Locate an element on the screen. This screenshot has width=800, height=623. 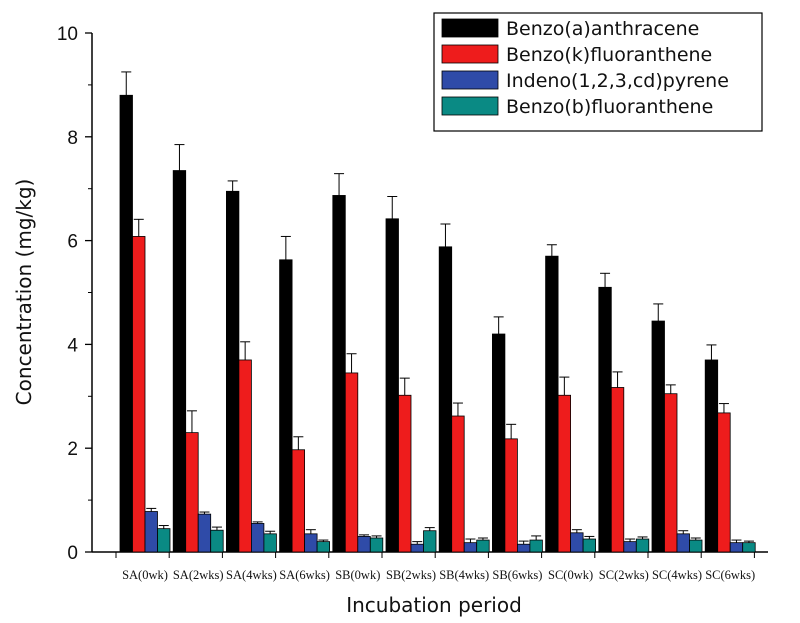
bar-3-SA(6wks) is located at coordinates (311, 543).